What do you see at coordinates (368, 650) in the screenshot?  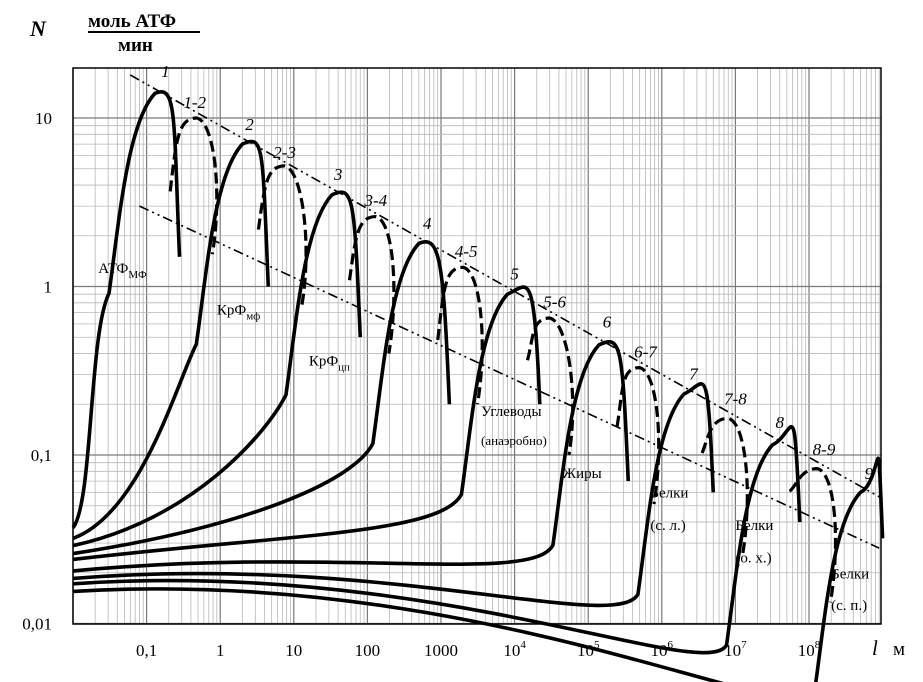 I see `x-tick-label: 100` at bounding box center [368, 650].